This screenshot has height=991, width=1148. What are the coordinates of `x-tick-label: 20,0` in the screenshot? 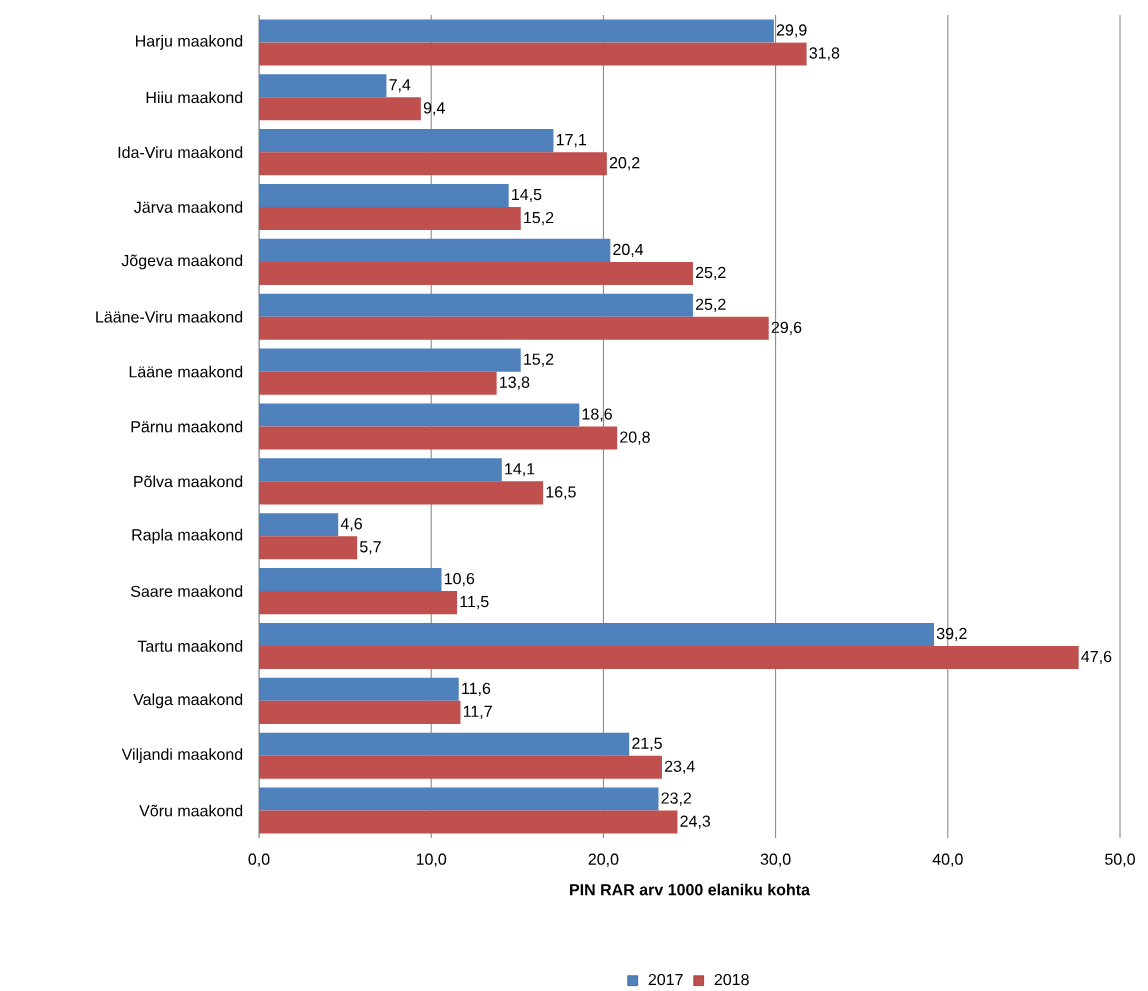 It's located at (603, 860).